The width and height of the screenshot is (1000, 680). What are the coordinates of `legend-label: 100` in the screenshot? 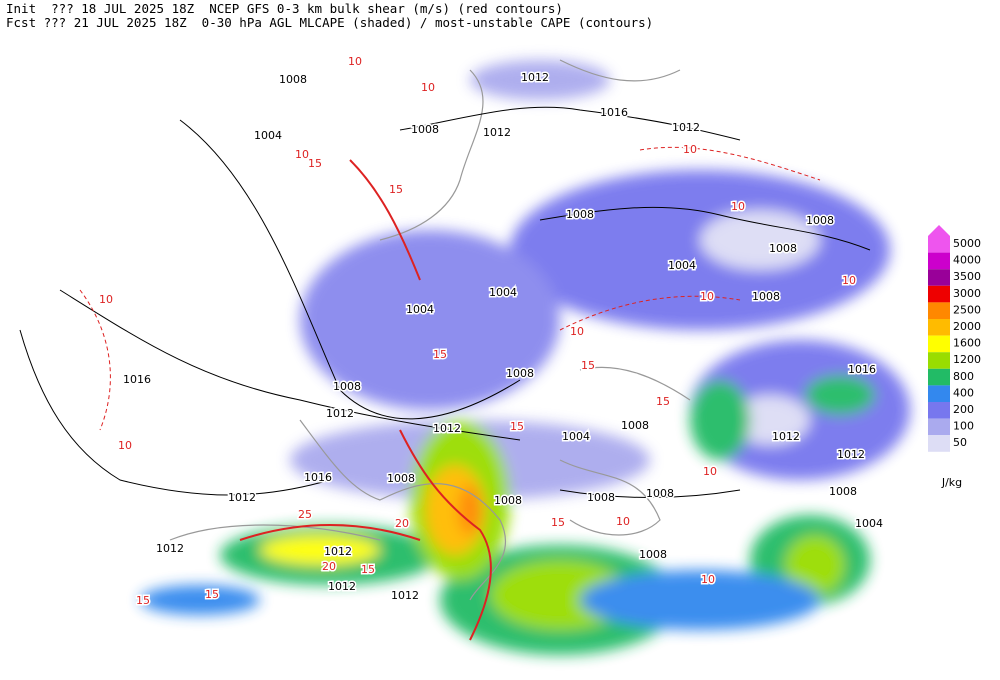 It's located at (963, 426).